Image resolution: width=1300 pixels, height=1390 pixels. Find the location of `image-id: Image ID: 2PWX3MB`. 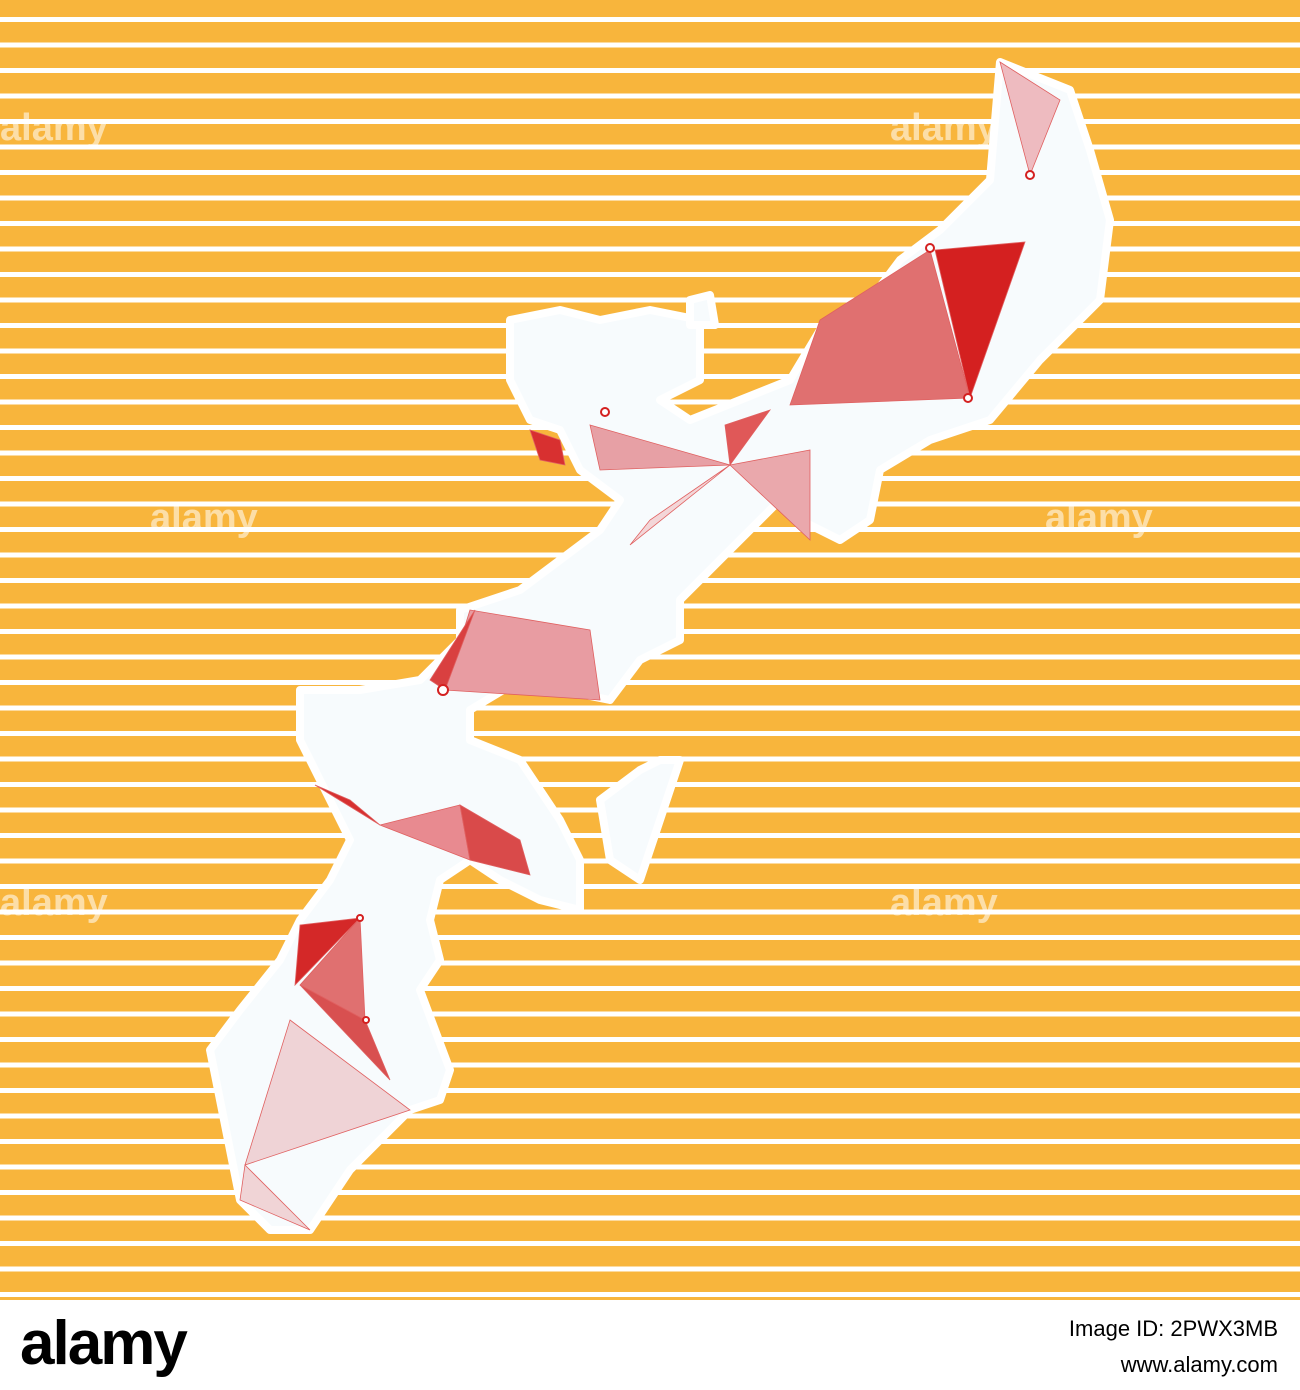

image-id: Image ID: 2PWX3MB is located at coordinates (1173, 1328).